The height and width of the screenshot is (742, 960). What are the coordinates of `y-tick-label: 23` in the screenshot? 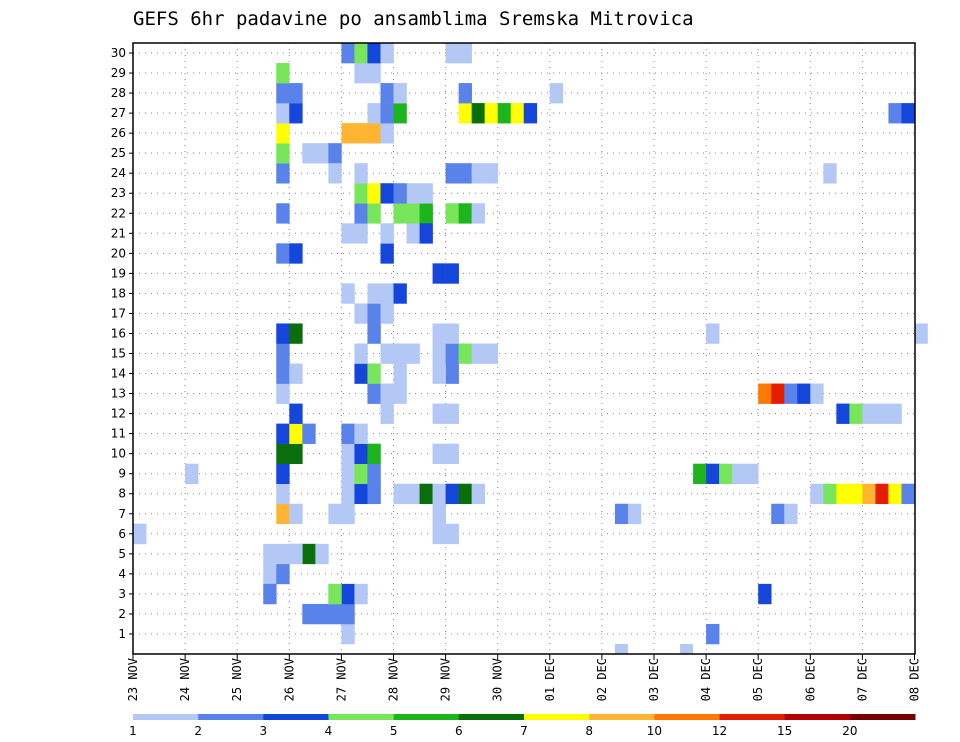 It's located at (118, 193).